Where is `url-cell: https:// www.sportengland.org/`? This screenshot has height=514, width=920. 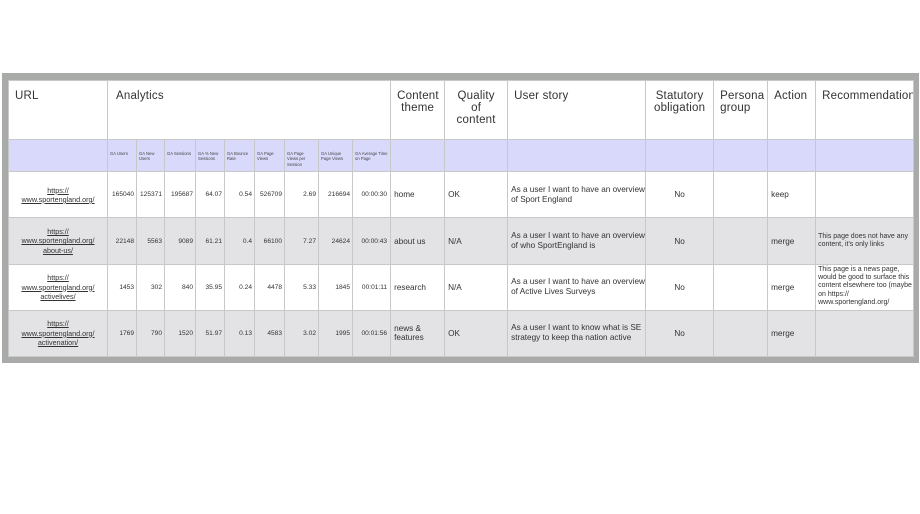 url-cell: https:// www.sportengland.org/ is located at coordinates (58, 195).